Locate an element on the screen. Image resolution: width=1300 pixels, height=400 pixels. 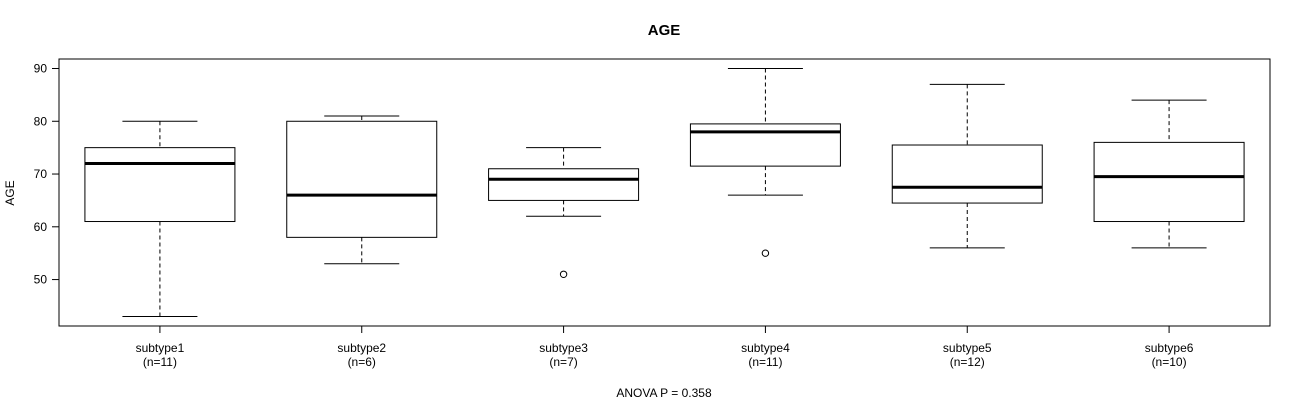
box-subtype2 is located at coordinates (362, 190).